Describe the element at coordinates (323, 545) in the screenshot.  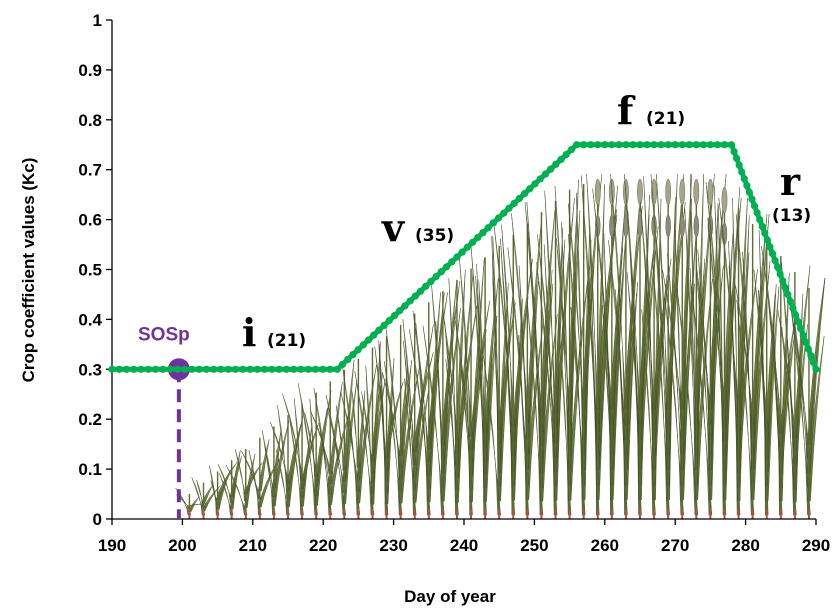
I see `x-tick-label: 220` at that location.